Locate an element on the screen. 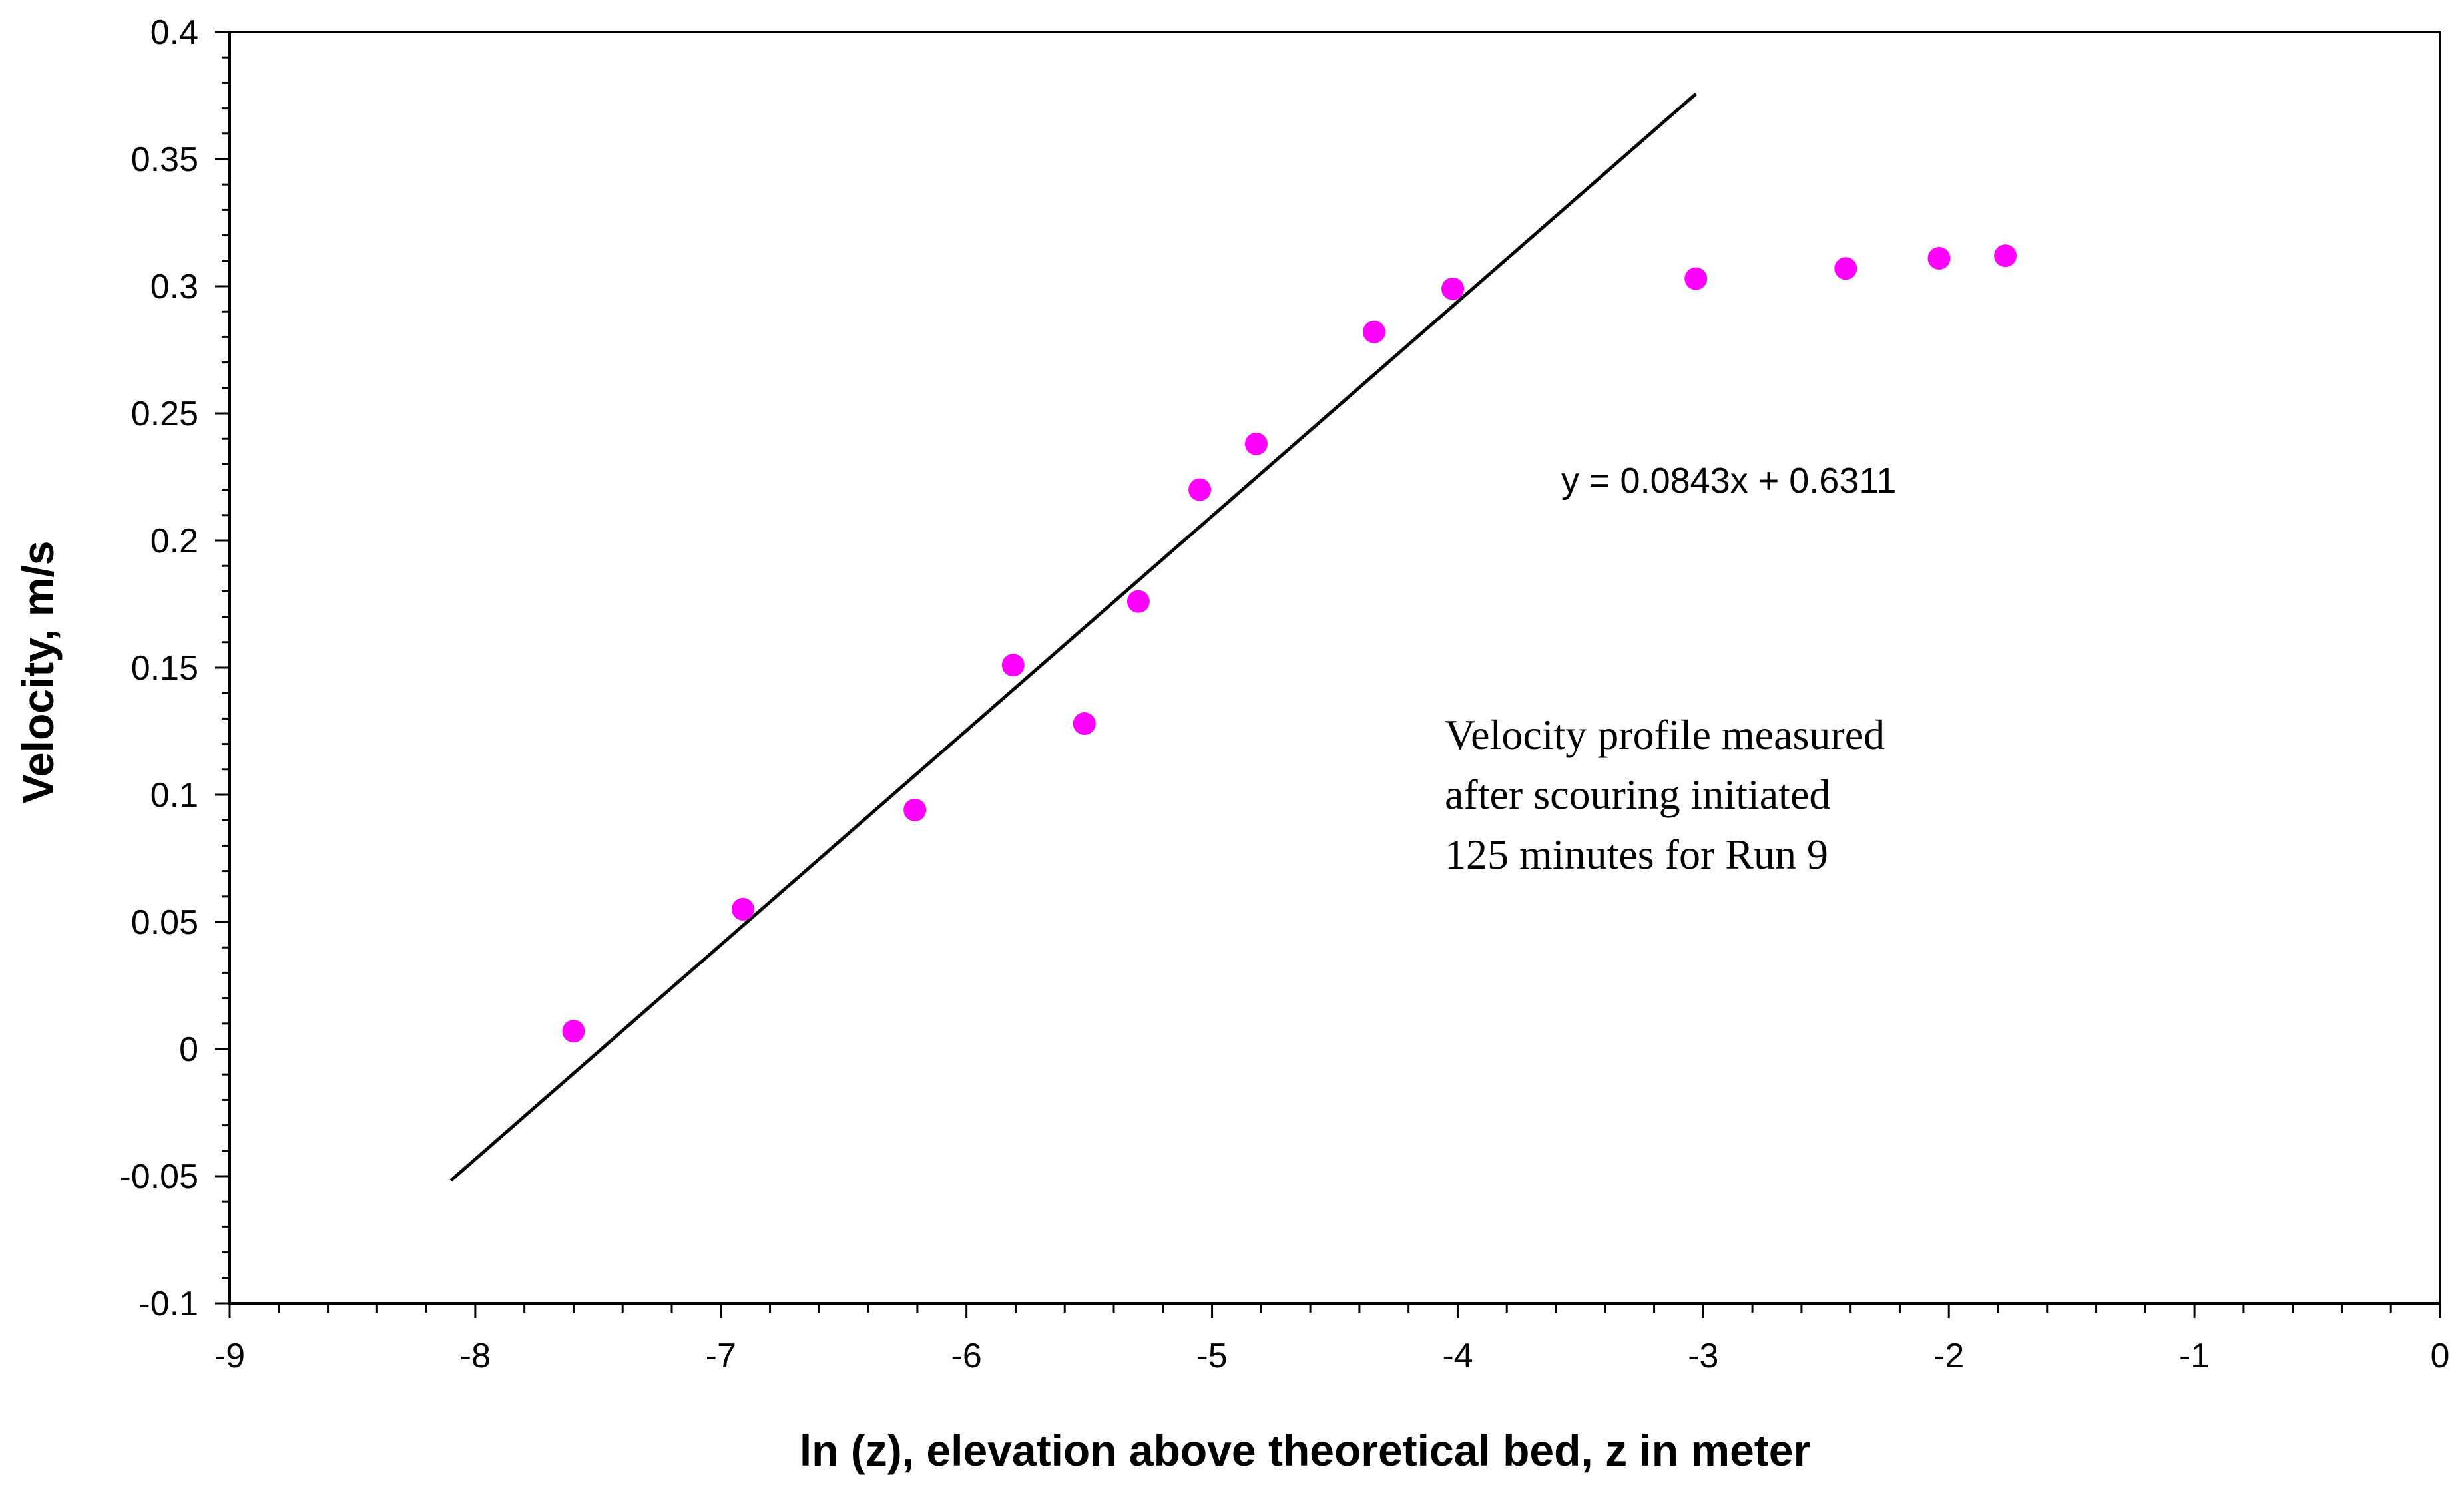 This screenshot has width=2464, height=1499. x-axis-ticks is located at coordinates (1334, 1311).